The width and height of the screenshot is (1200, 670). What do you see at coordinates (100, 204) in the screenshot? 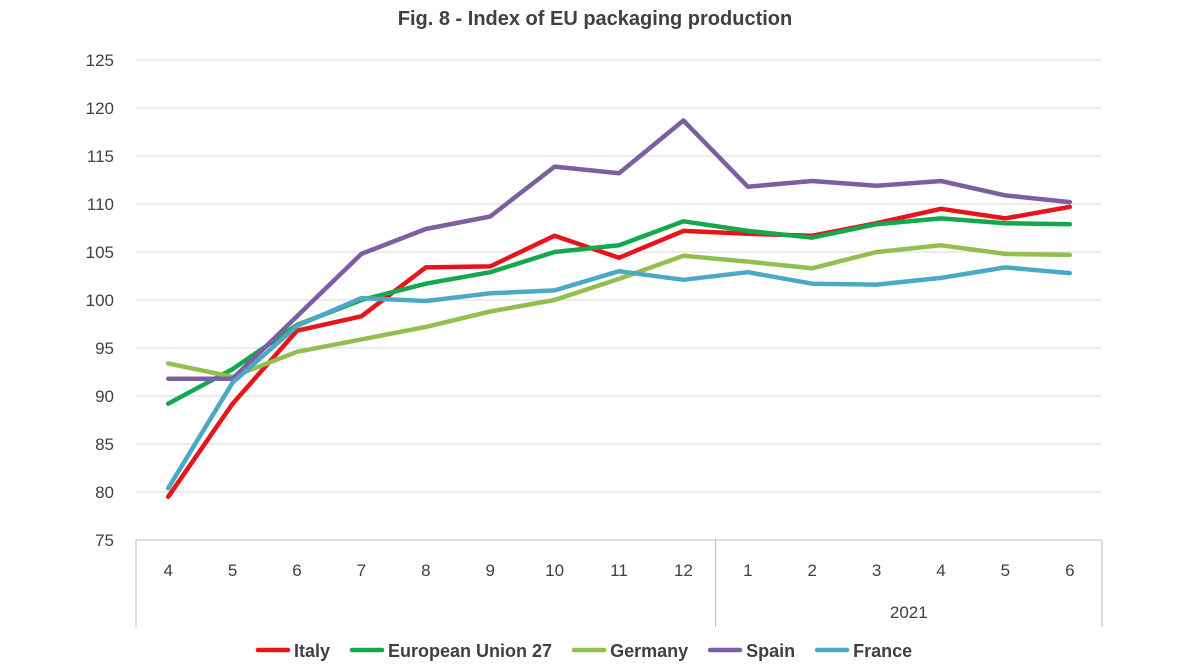
I see `y-tick-label: 110` at bounding box center [100, 204].